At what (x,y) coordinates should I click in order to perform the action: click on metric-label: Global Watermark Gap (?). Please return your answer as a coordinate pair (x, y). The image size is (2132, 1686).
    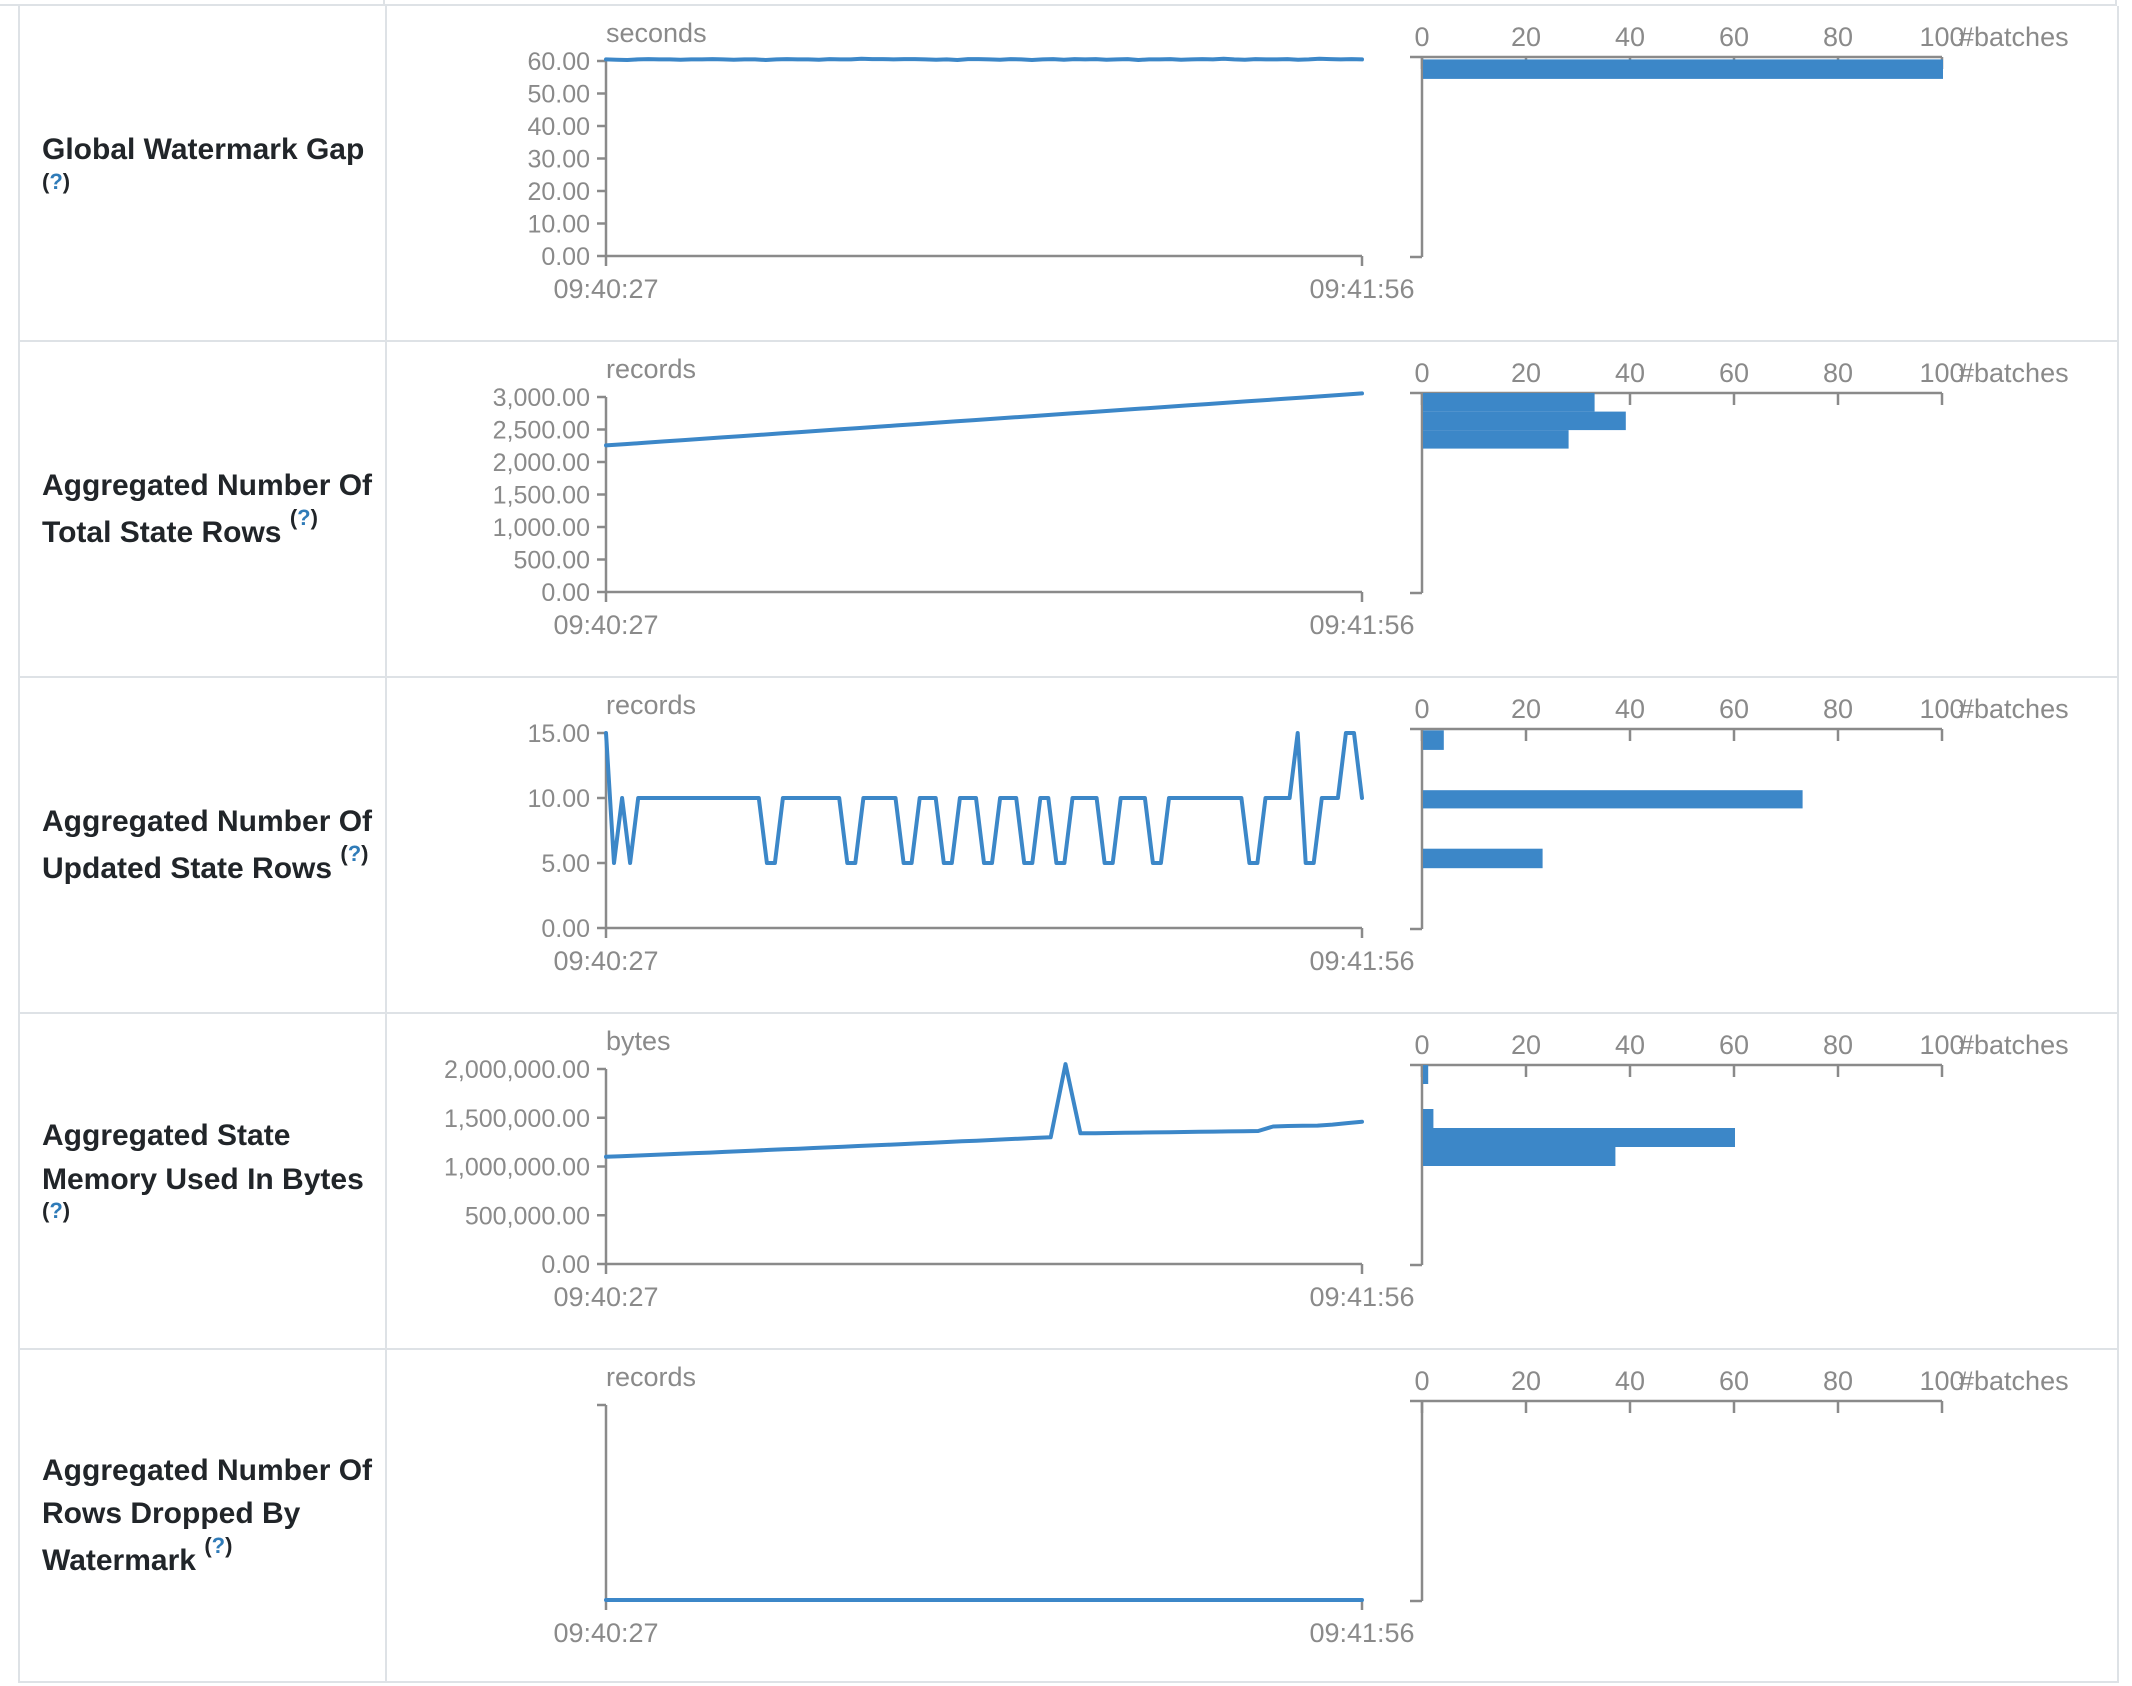
    Looking at the image, I should click on (208, 173).